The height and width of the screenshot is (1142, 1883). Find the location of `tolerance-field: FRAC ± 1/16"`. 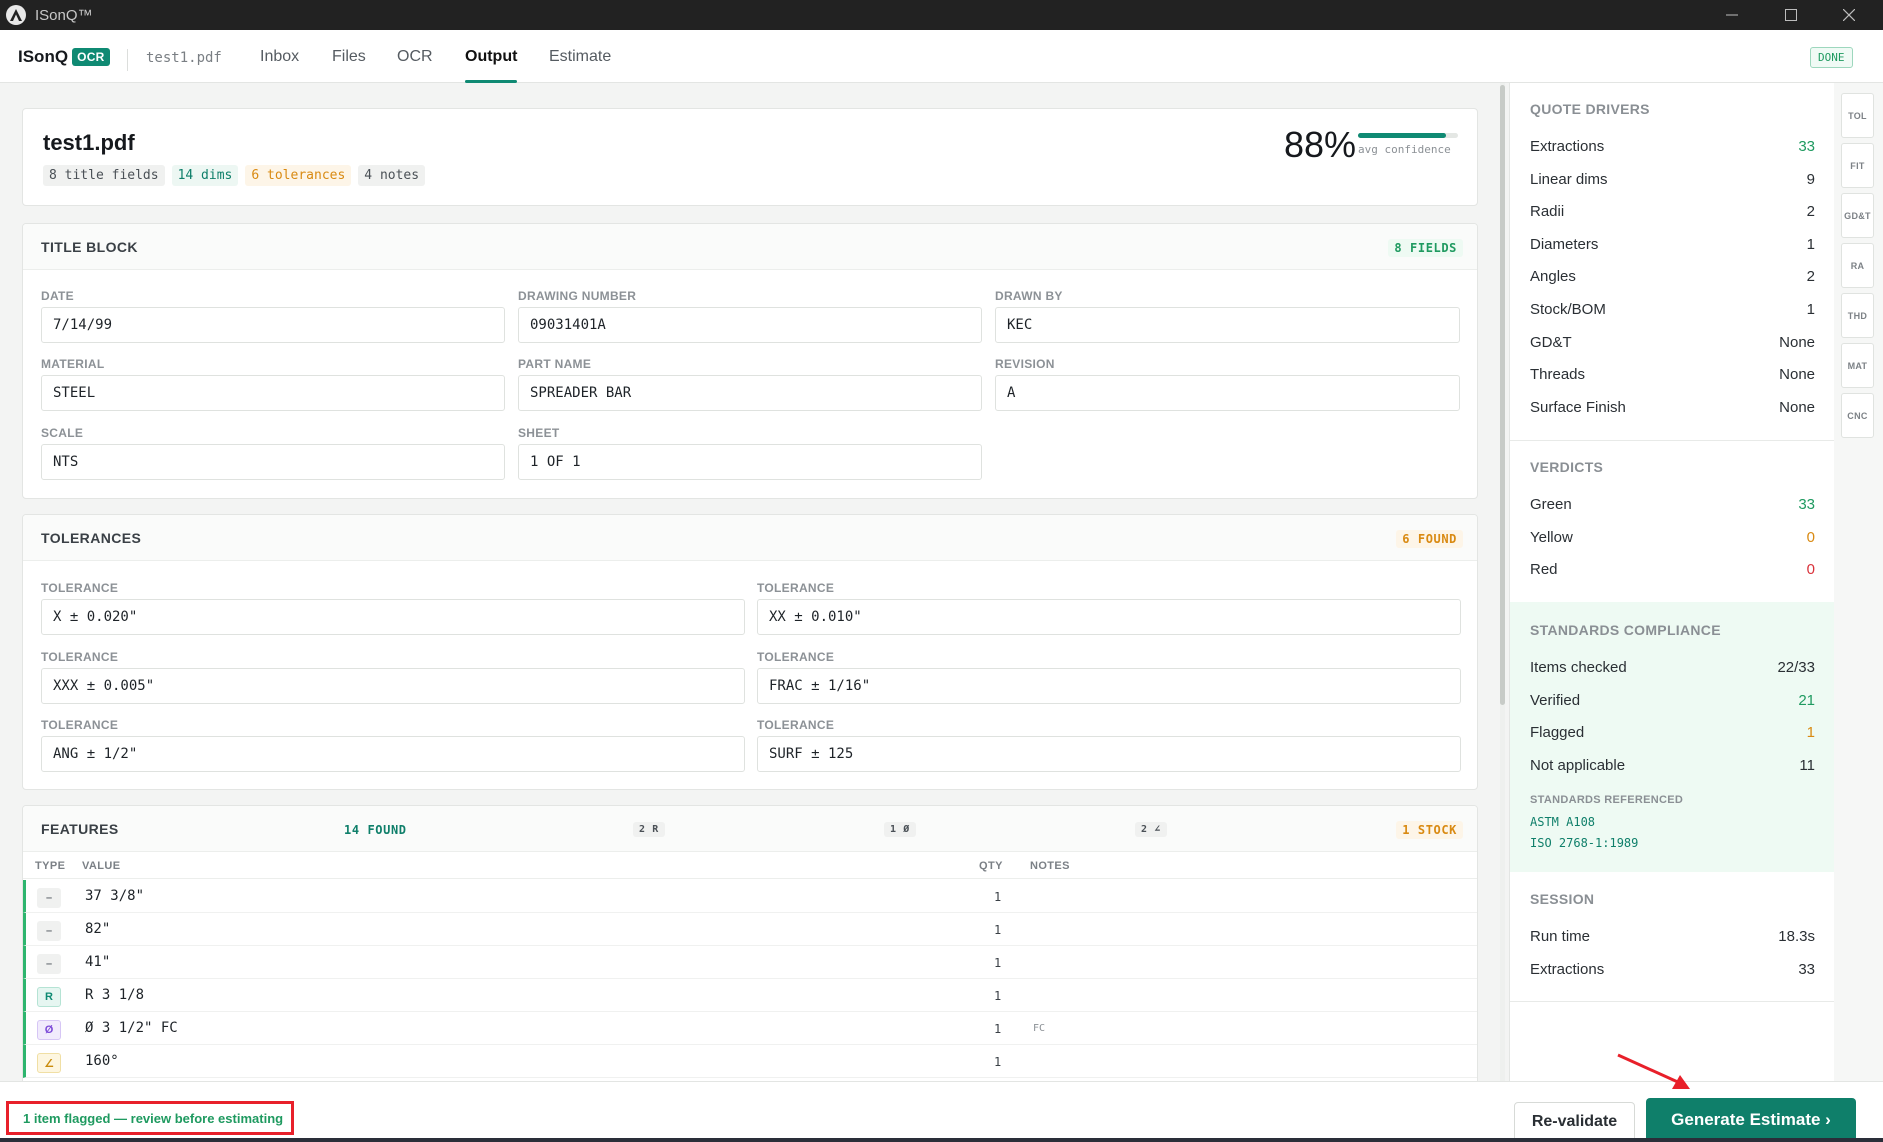

tolerance-field: FRAC ± 1/16" is located at coordinates (1109, 686).